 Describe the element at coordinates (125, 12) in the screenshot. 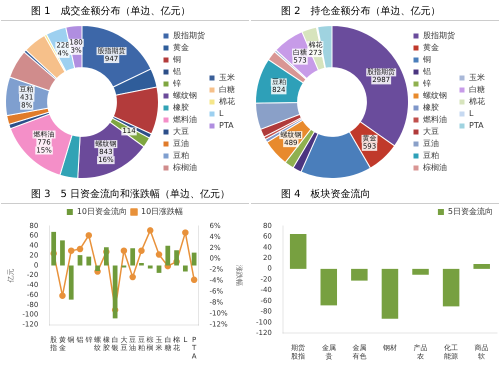

I see `chart-title: 图 1 成交金额分布（单边、亿元）` at that location.